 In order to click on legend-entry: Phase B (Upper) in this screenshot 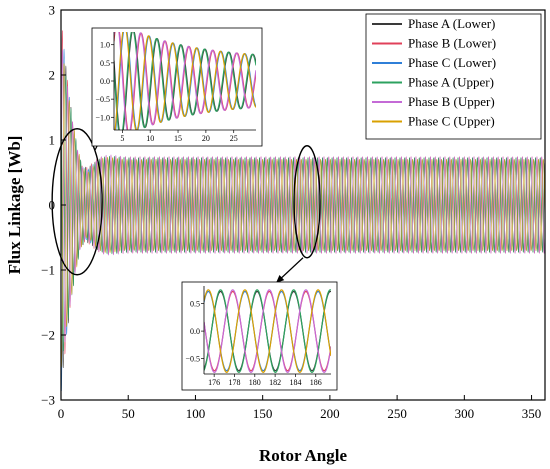, I will do `click(451, 101)`.